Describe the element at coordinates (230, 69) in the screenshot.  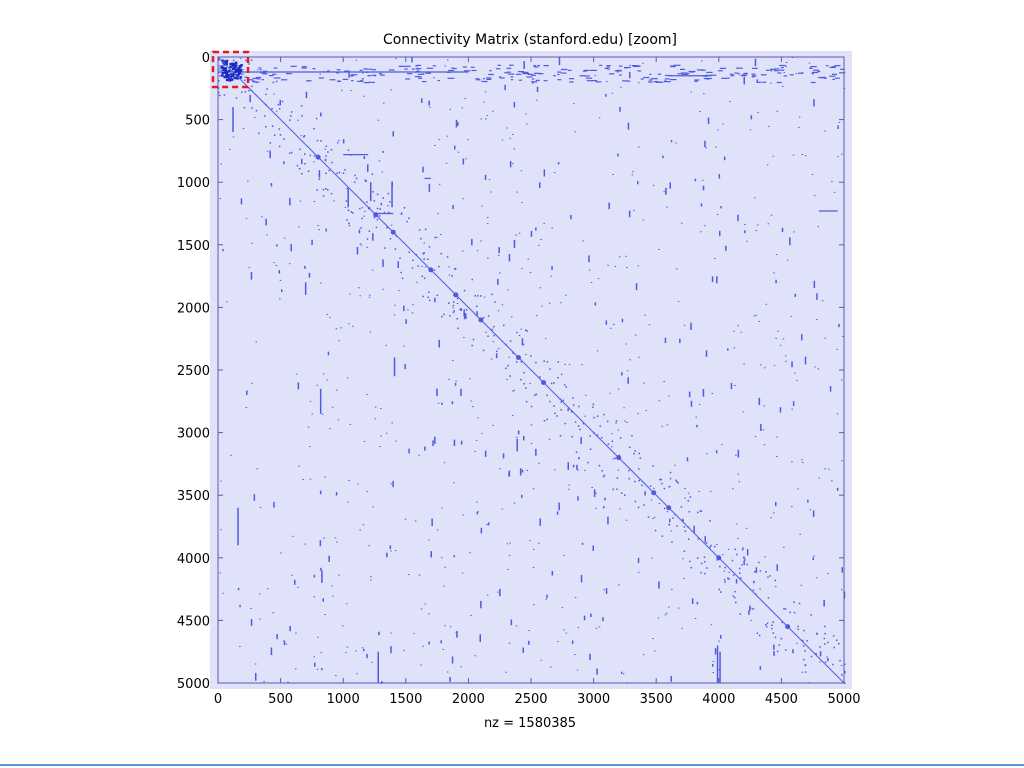
I see `zoom-highlight-box` at that location.